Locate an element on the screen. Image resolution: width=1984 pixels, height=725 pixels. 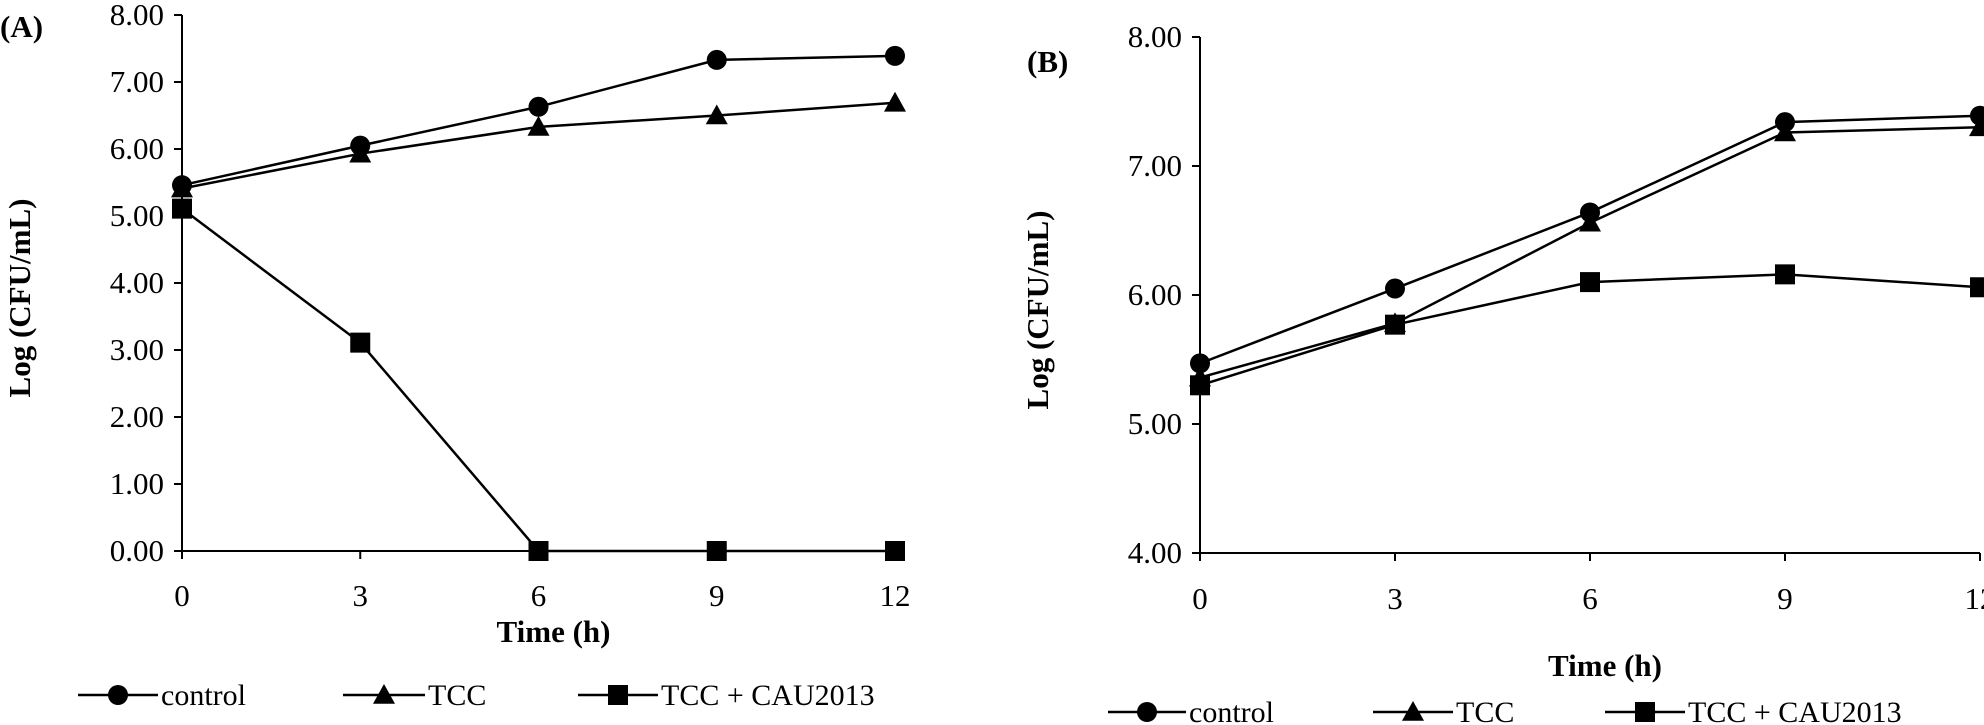
y-tick-label: 0.00 is located at coordinates (137, 550).